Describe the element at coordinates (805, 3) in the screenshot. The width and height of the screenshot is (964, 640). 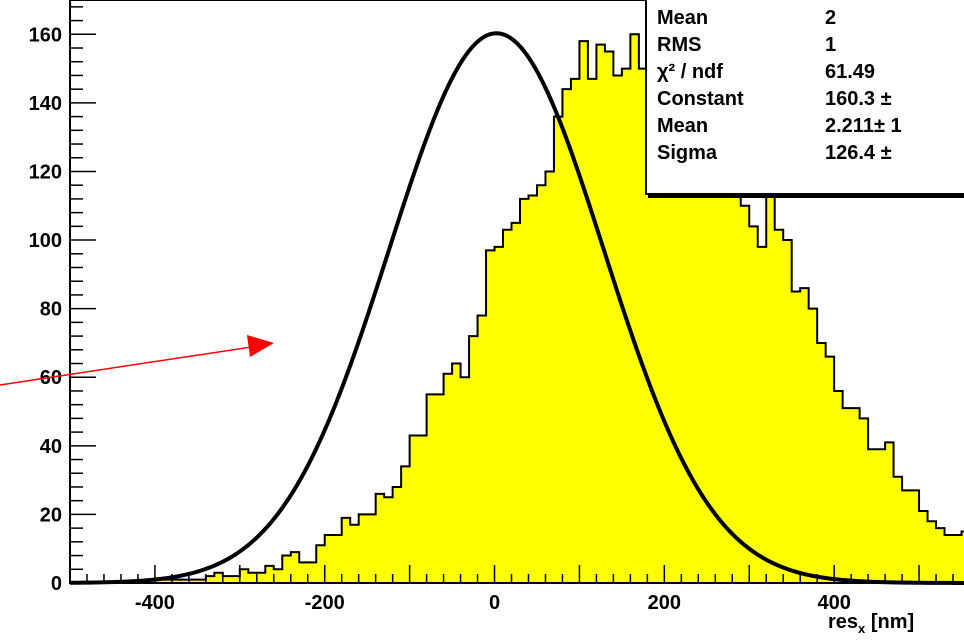
I see `stats-row: Entries 2` at that location.